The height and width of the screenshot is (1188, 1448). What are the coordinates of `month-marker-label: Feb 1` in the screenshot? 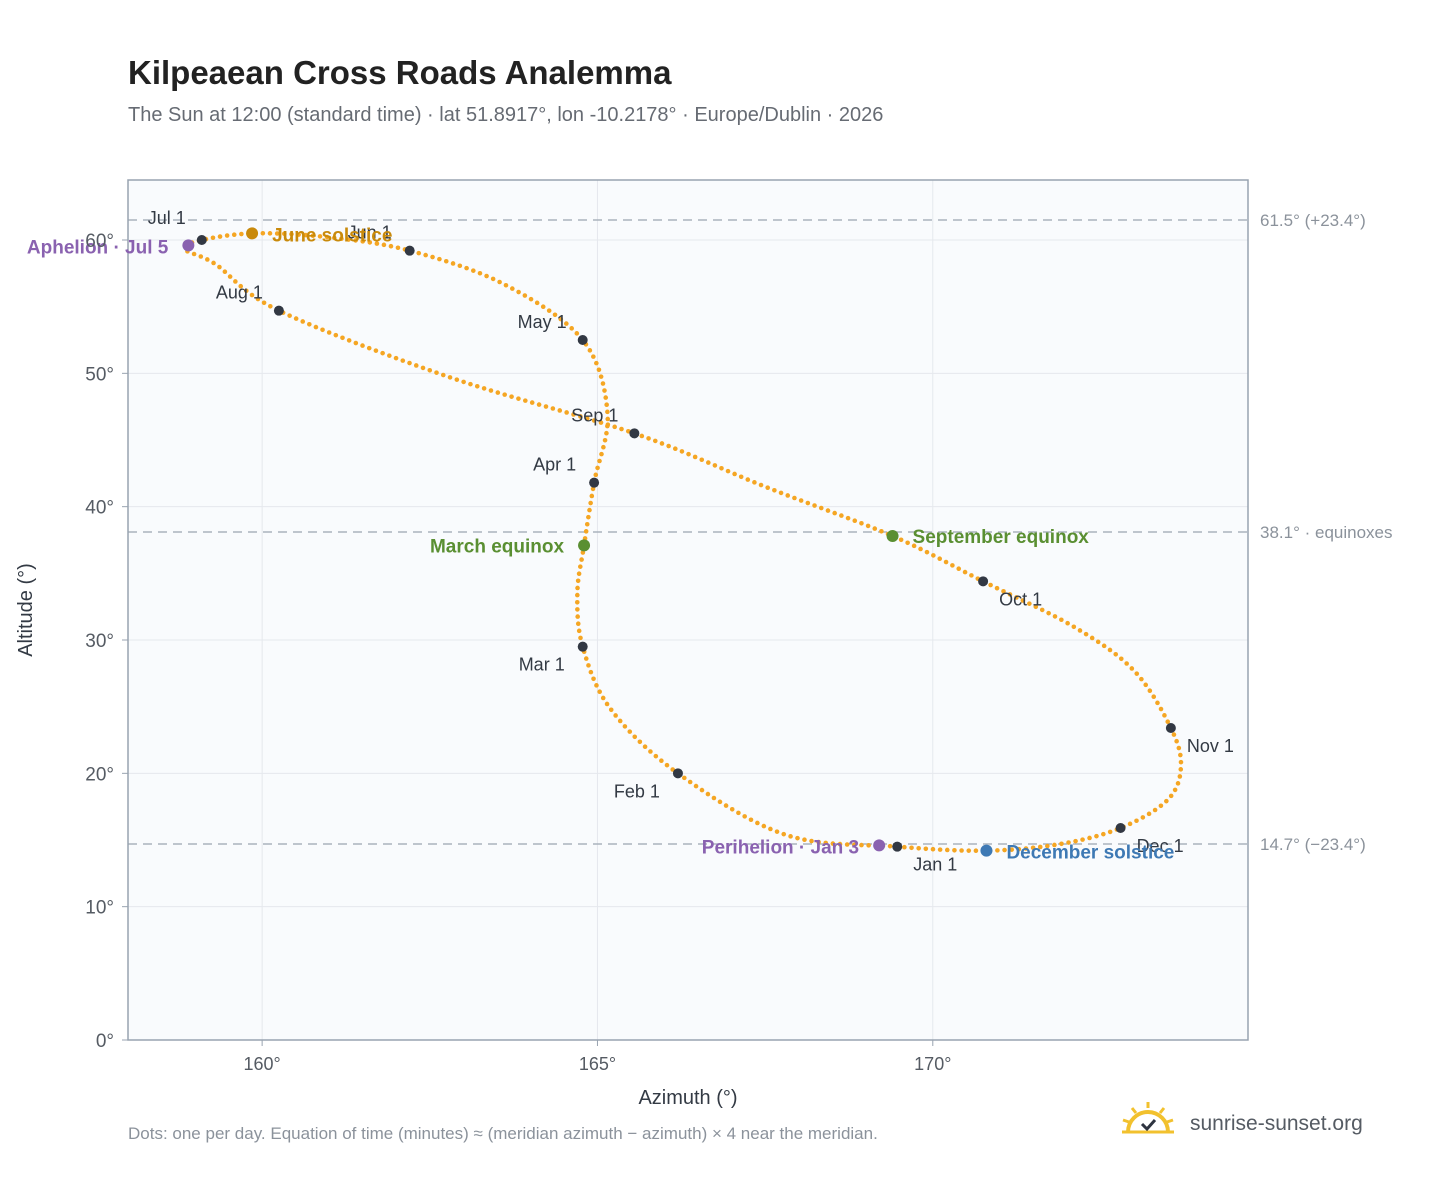 It's located at (637, 791).